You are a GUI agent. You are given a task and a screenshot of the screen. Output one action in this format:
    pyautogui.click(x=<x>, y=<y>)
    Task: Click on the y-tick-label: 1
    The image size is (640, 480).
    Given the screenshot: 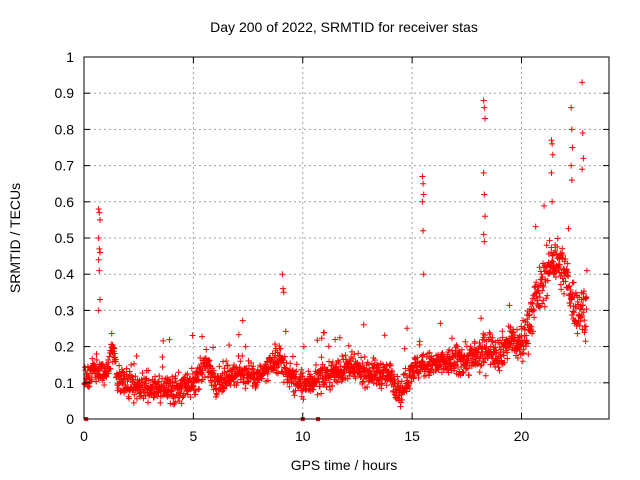 What is the action you would take?
    pyautogui.click(x=70, y=57)
    